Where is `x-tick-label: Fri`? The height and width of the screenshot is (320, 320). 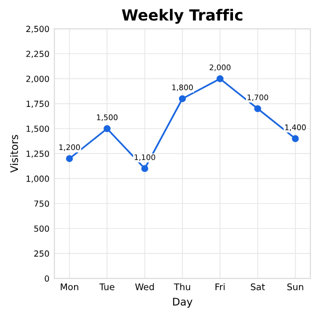
x-tick-label: Fri is located at coordinates (220, 286).